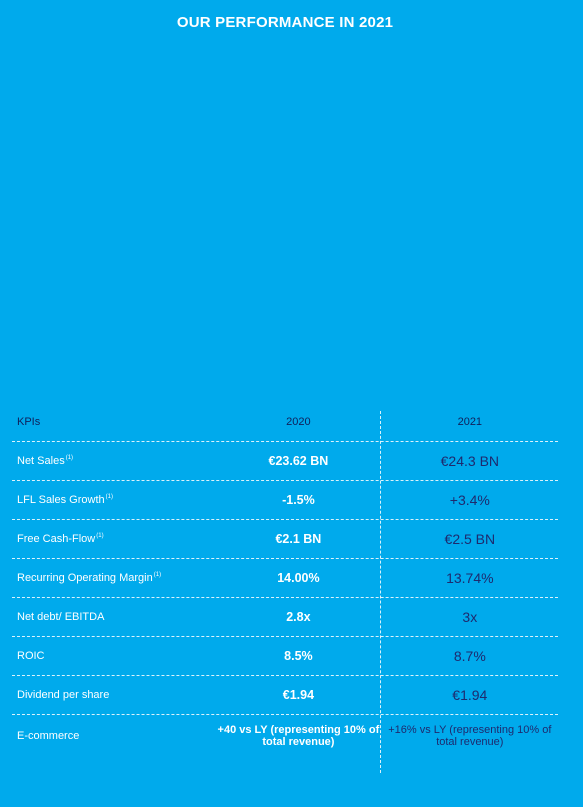 Image resolution: width=583 pixels, height=807 pixels. I want to click on value-2021: +3.4%, so click(469, 500).